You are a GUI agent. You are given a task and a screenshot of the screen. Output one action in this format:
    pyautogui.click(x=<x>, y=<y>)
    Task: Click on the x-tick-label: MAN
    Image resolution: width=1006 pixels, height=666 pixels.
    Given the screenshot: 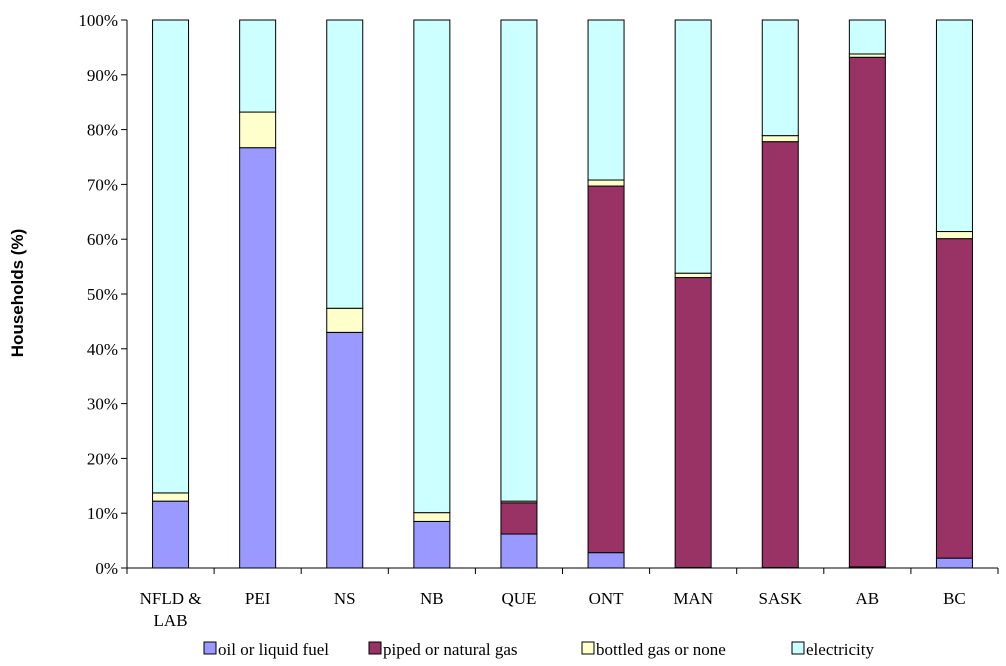 What is the action you would take?
    pyautogui.click(x=693, y=598)
    